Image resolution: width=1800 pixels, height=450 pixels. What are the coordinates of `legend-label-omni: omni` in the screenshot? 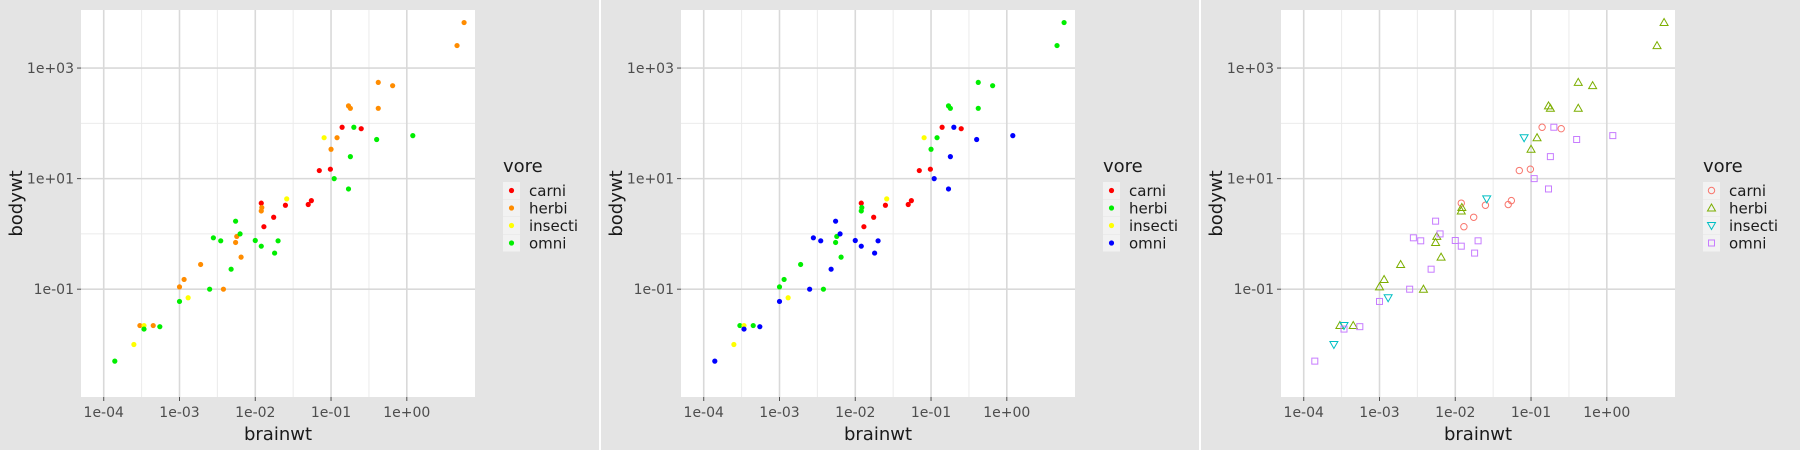 It's located at (1147, 244).